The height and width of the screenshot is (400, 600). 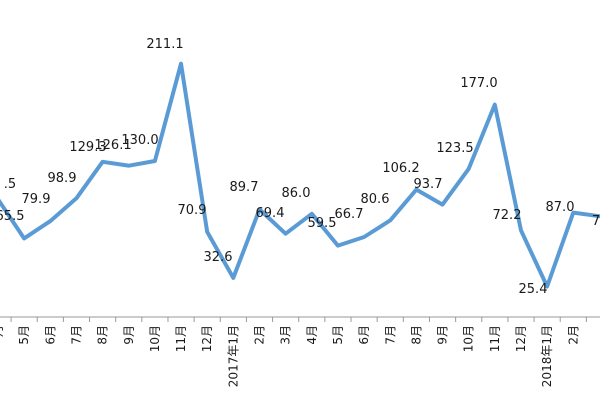 What do you see at coordinates (322, 223) in the screenshot?
I see `data-label: 59.5` at bounding box center [322, 223].